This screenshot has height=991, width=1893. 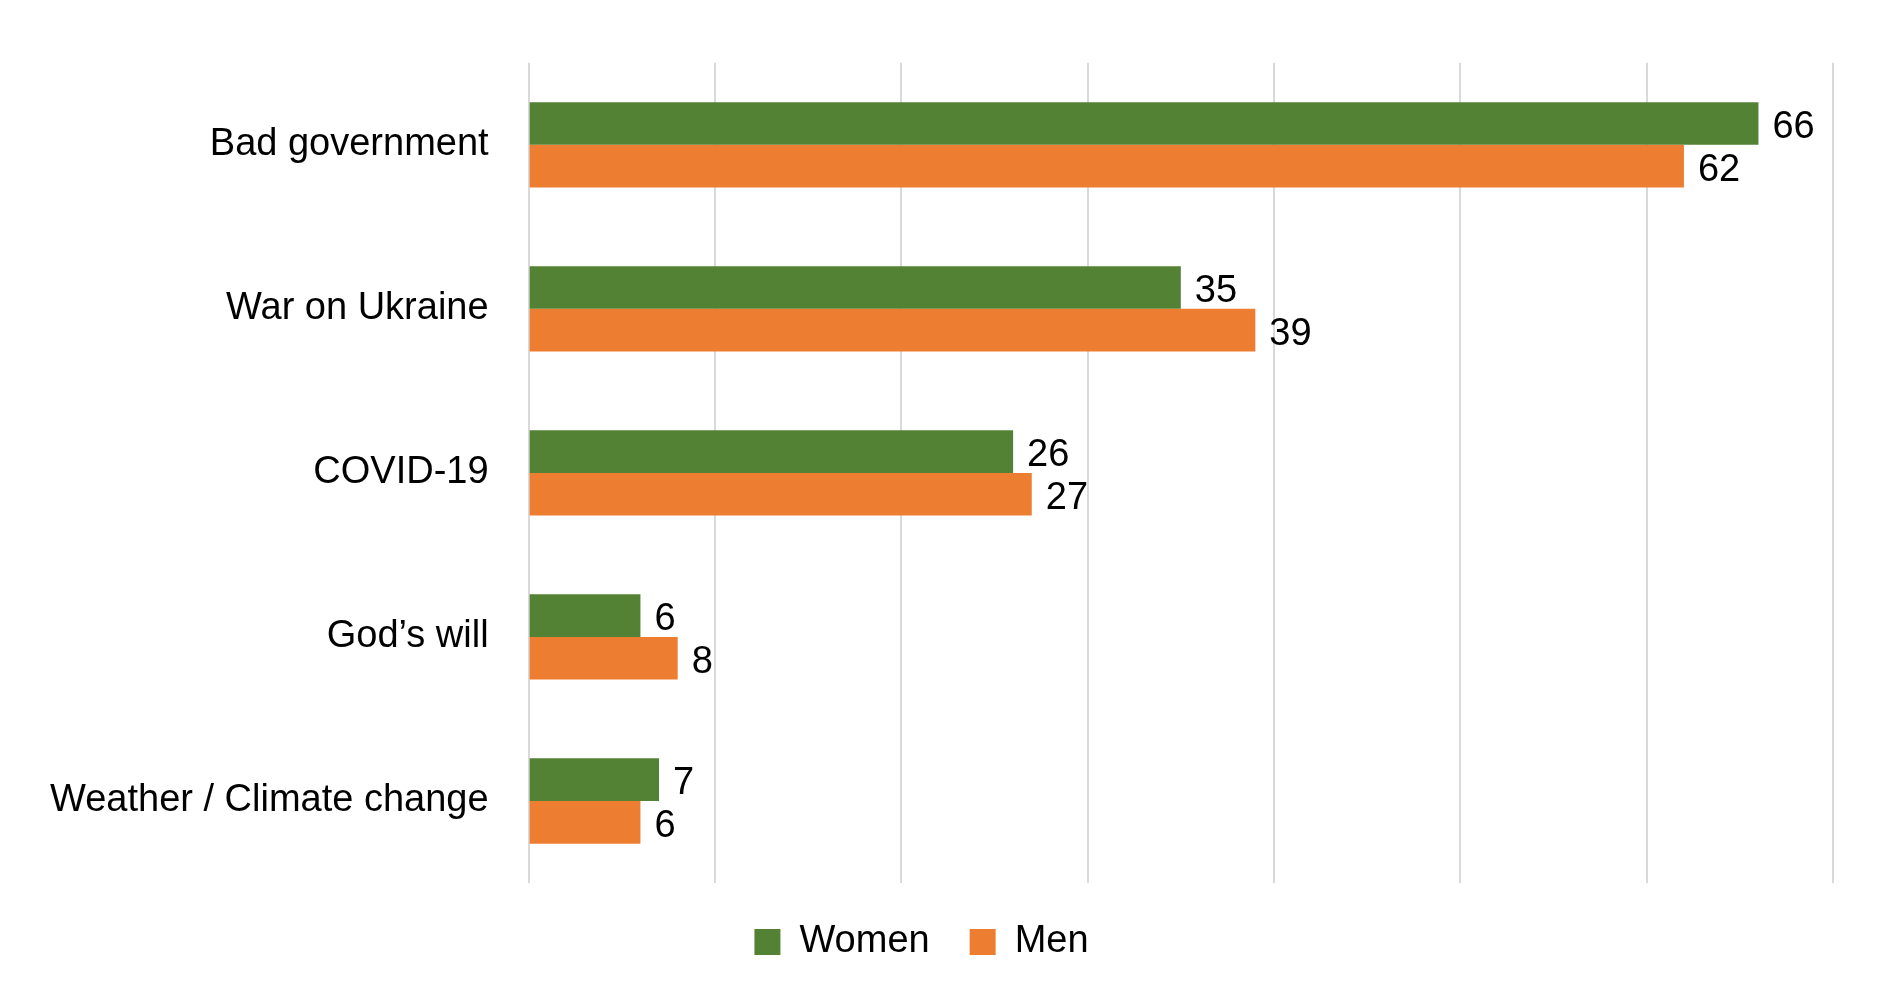 I want to click on y-tick-label: Weather / Climate change, so click(x=269, y=798).